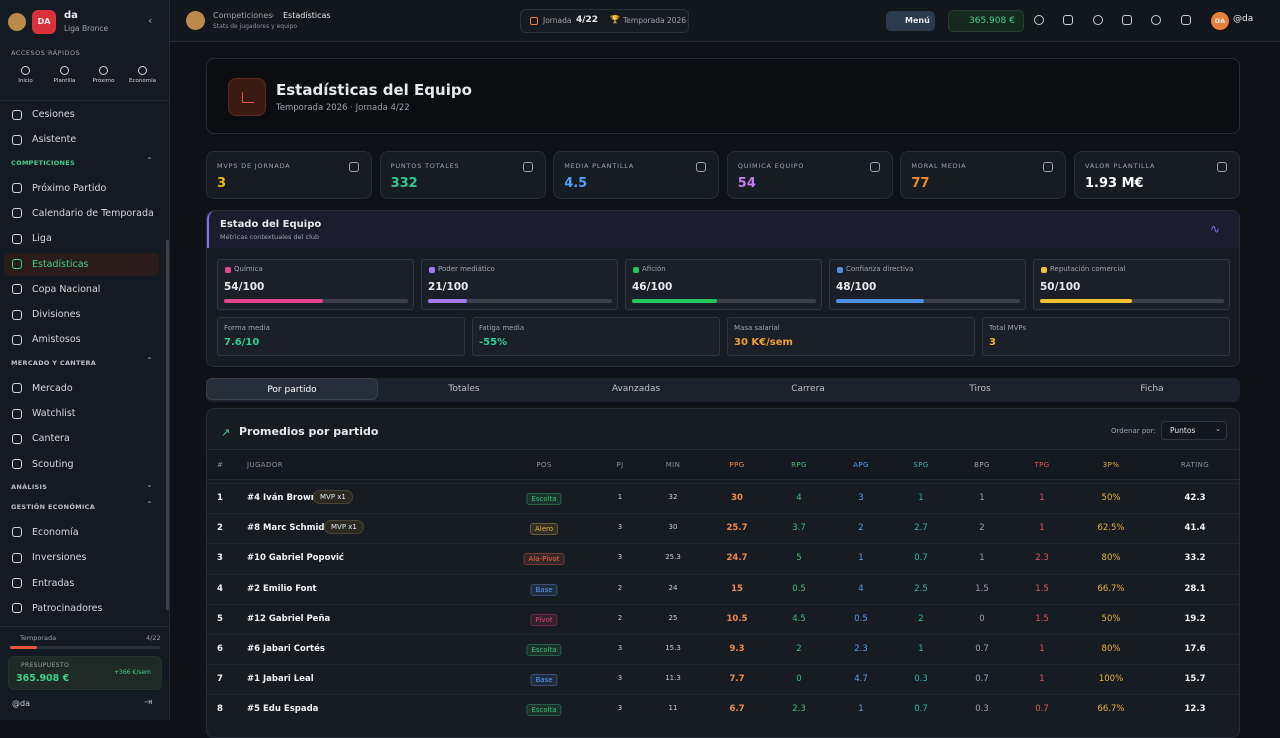  I want to click on player-name: #1 Jabari Leal, so click(280, 679).